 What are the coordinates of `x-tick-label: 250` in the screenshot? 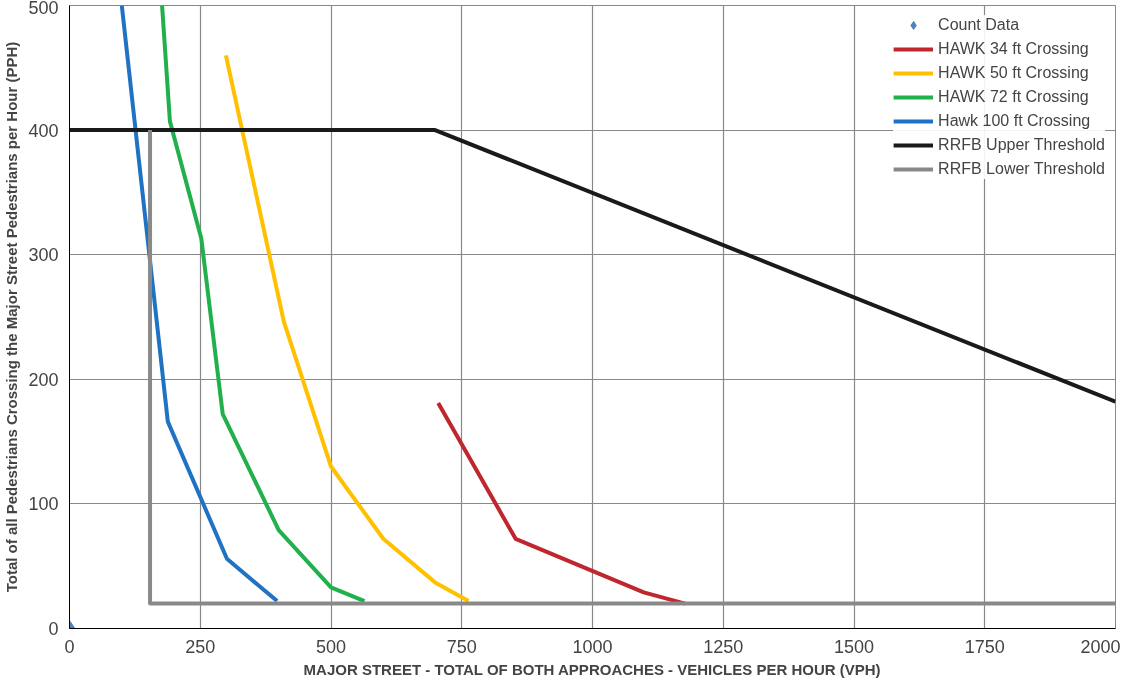 It's located at (200, 646).